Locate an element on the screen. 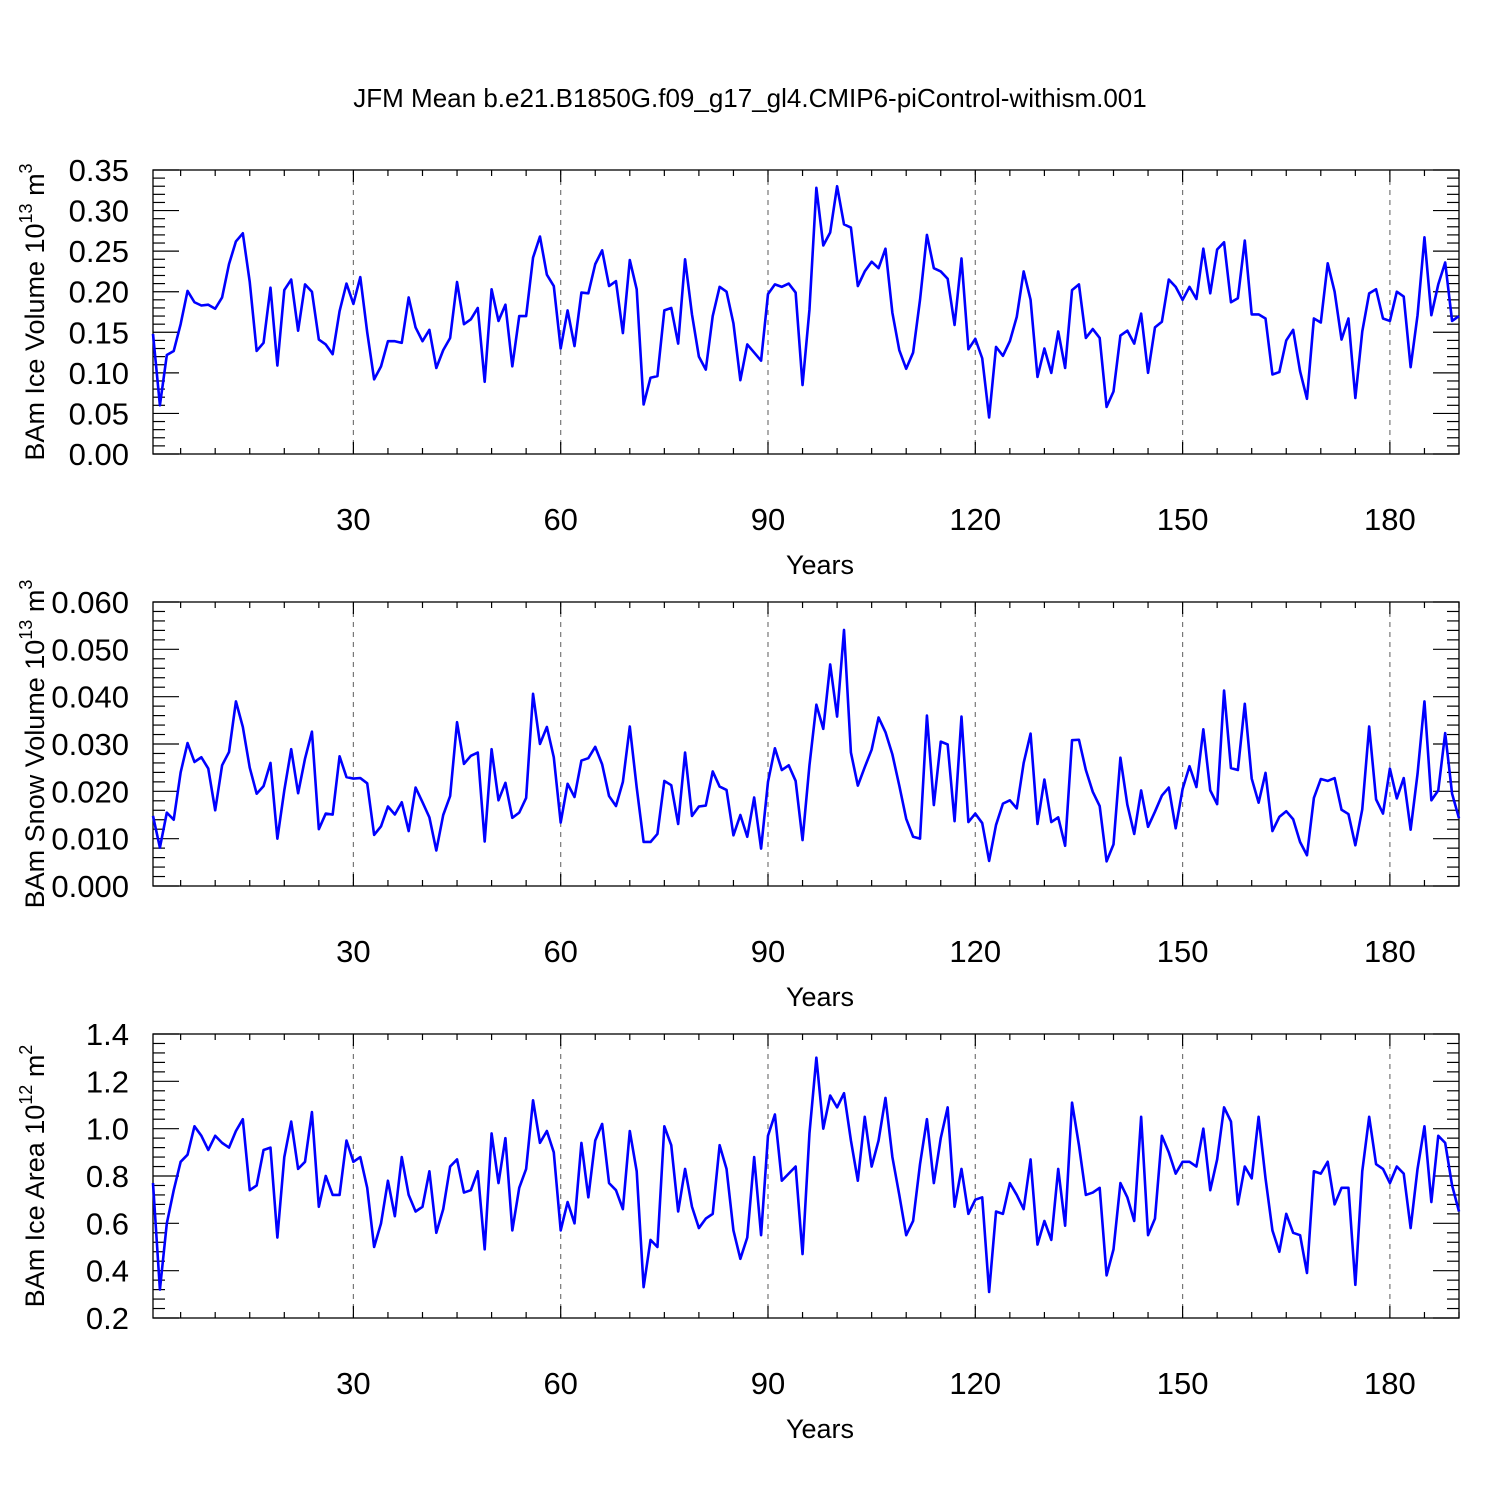  series-line-snow-volume is located at coordinates (806, 745).